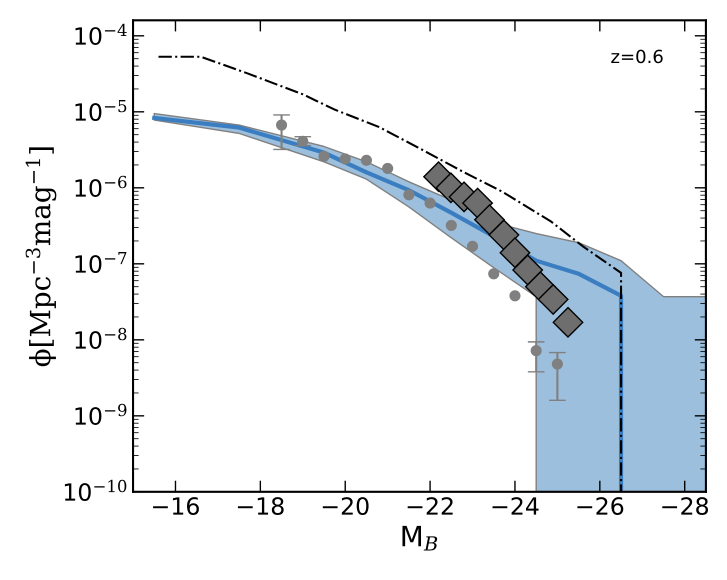  What do you see at coordinates (41, 256) in the screenshot?
I see `y-axis-title: ϕ[Mpc$^{−3}$mag$^{−1}$]` at bounding box center [41, 256].